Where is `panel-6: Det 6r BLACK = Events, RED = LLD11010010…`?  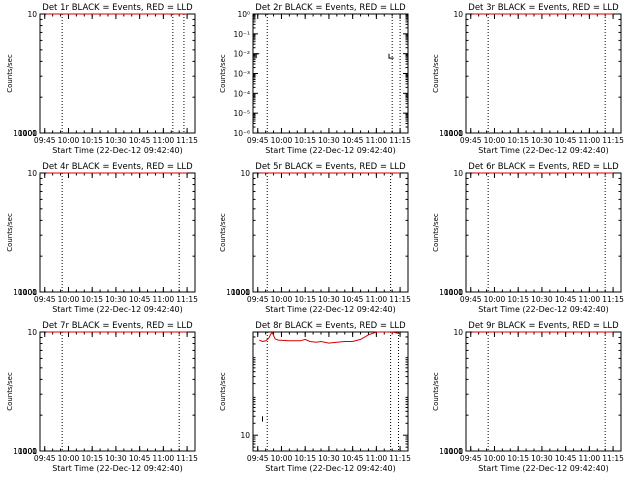 panel-6: Det 6r BLACK = Events, RED = LLD11010010… is located at coordinates (528, 238).